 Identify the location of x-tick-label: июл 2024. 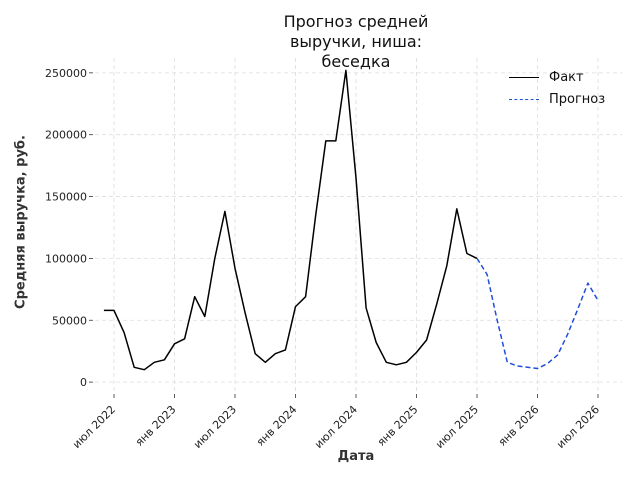
(336, 427).